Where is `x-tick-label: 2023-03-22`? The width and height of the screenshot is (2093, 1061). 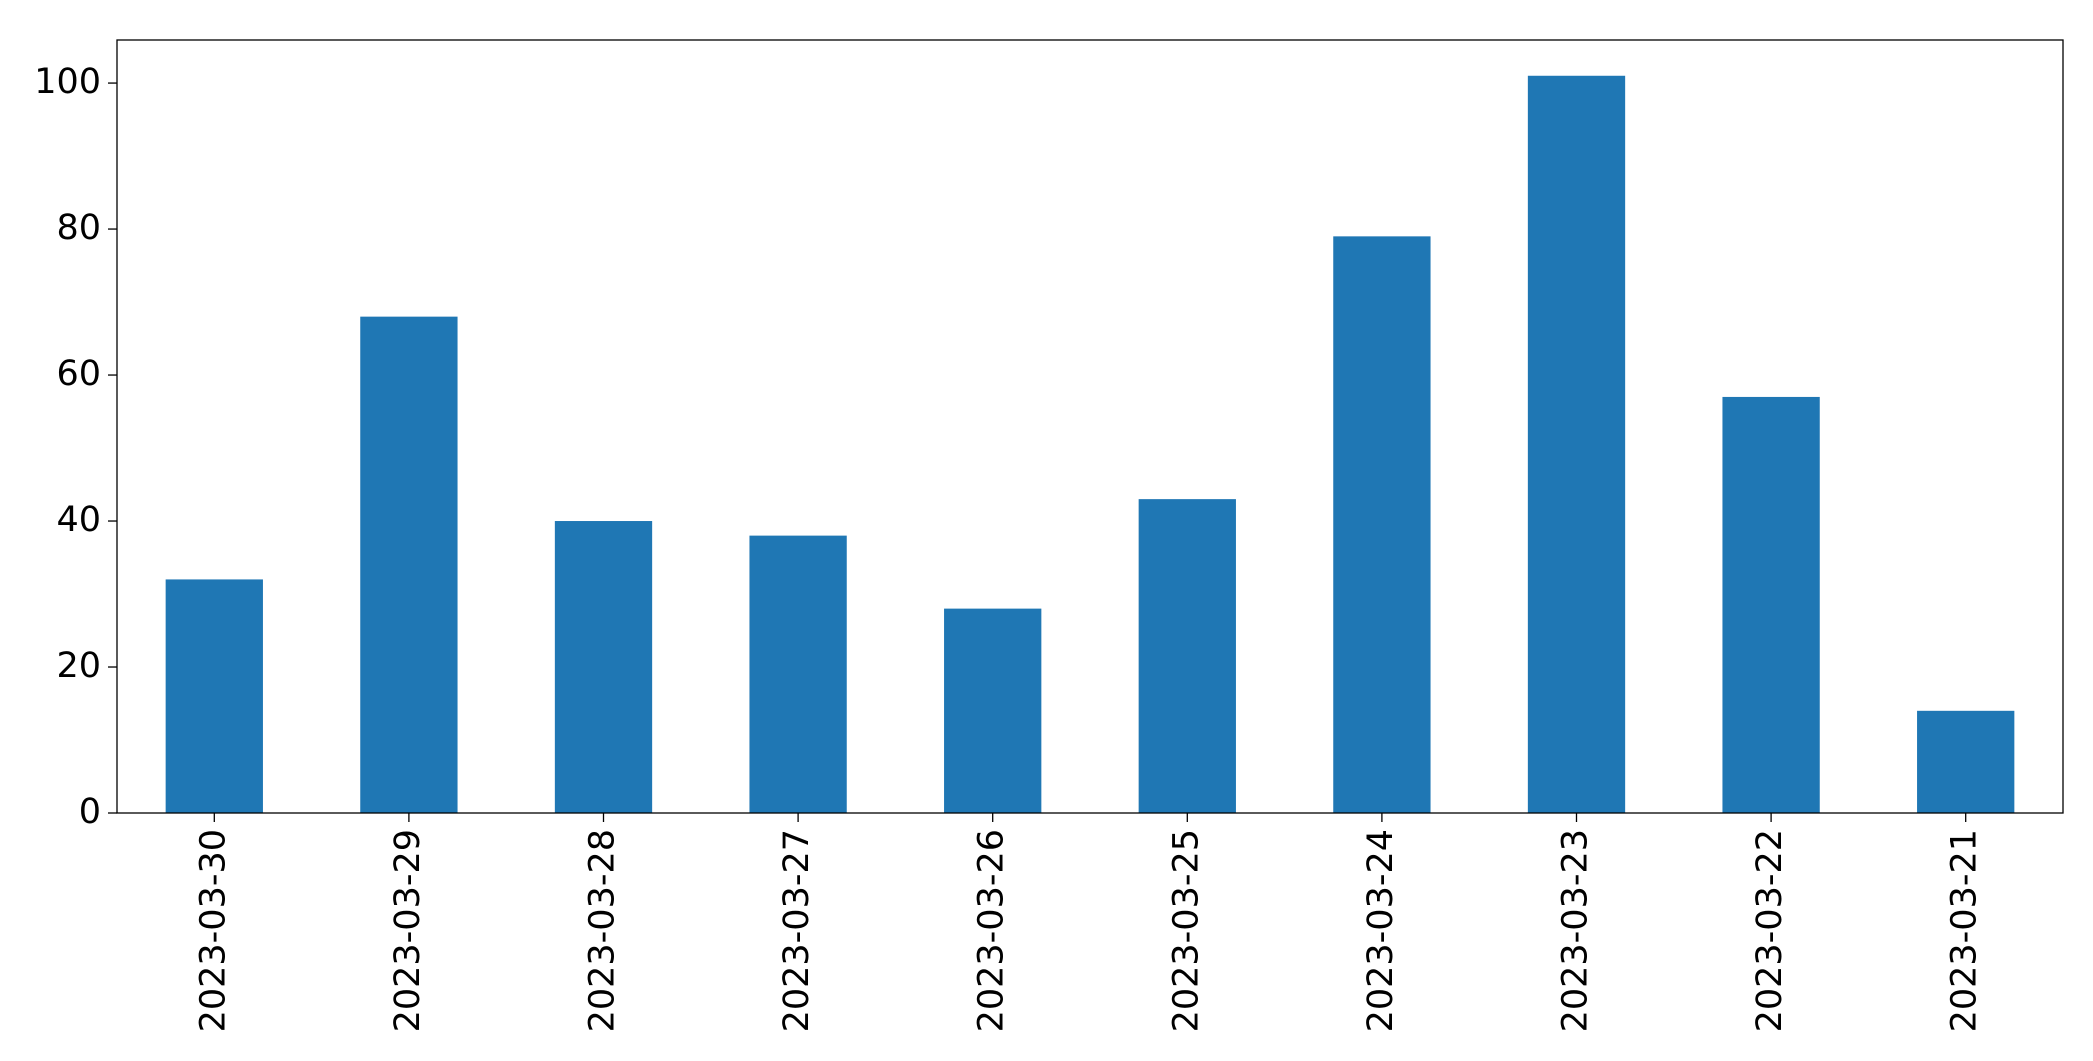
x-tick-label: 2023-03-22 is located at coordinates (1770, 930).